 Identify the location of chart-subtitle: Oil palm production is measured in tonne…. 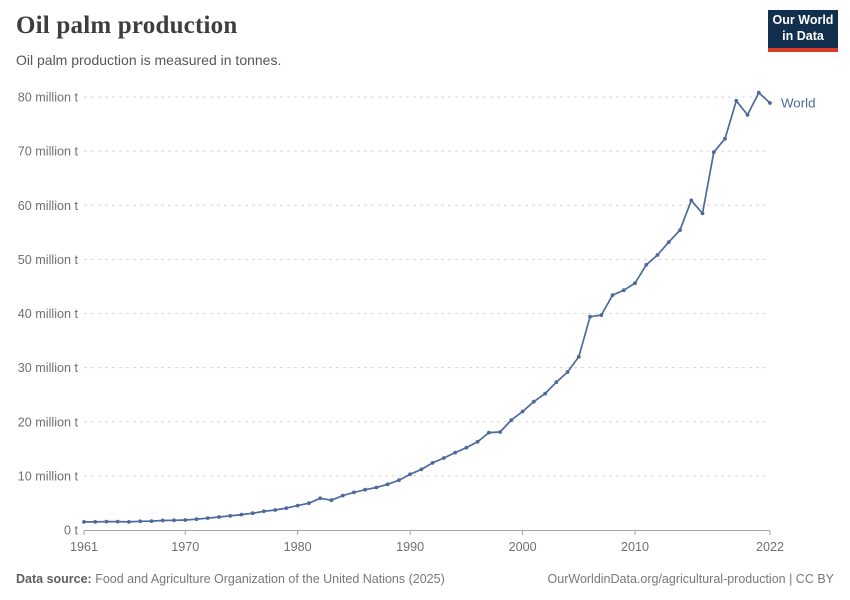
(149, 60).